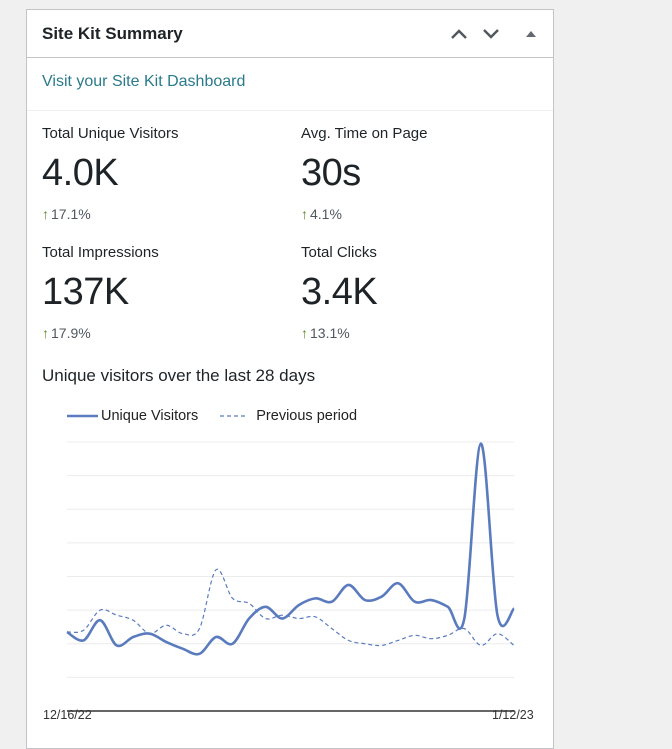 The height and width of the screenshot is (749, 672). I want to click on chevron-up-icon, so click(459, 34).